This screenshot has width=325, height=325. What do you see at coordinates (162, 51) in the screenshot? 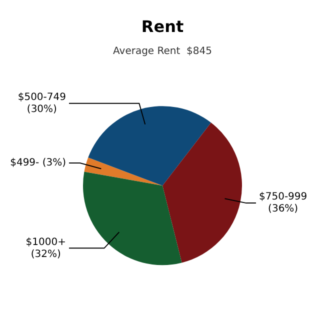
I see `chart-subtitle: Average Rent $845` at bounding box center [162, 51].